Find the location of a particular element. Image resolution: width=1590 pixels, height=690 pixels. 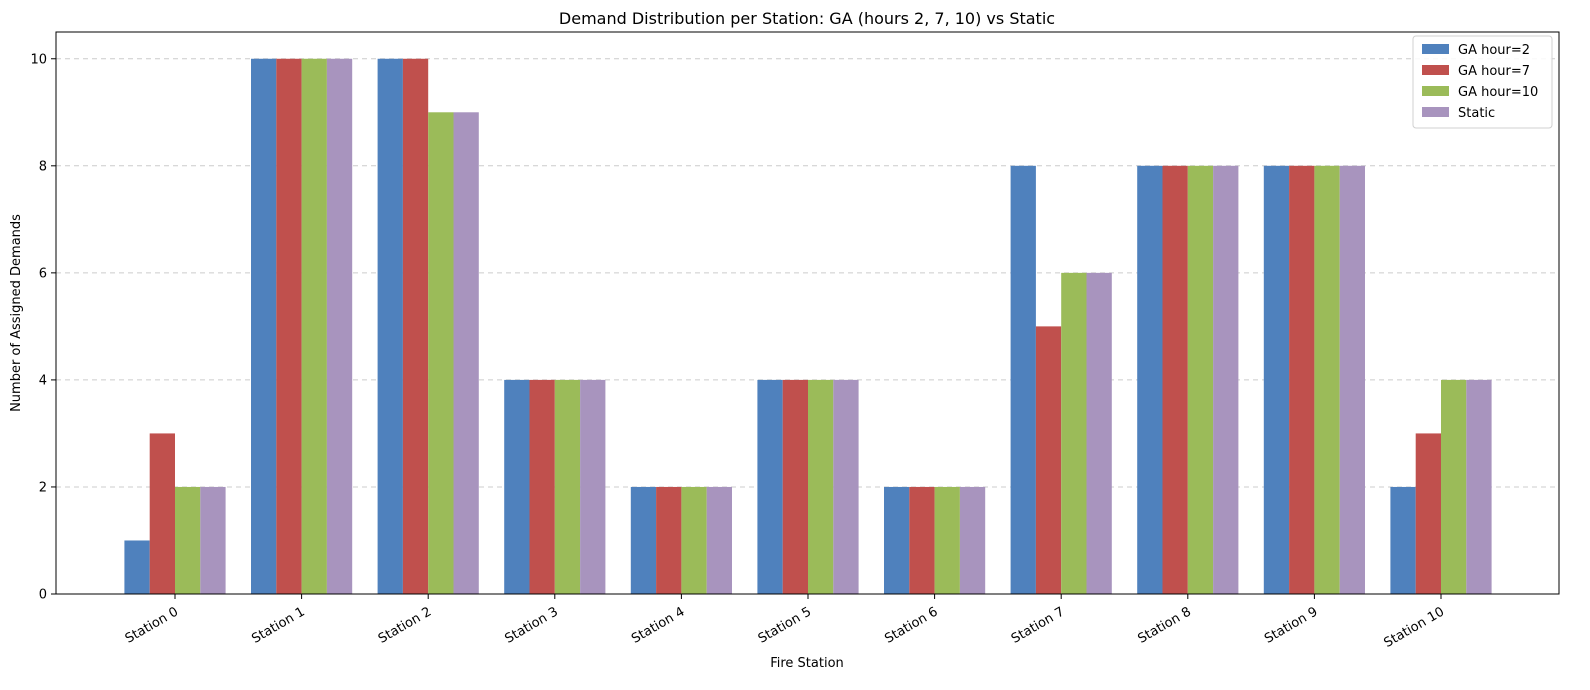

bar-s3-c7 is located at coordinates (1099, 433).